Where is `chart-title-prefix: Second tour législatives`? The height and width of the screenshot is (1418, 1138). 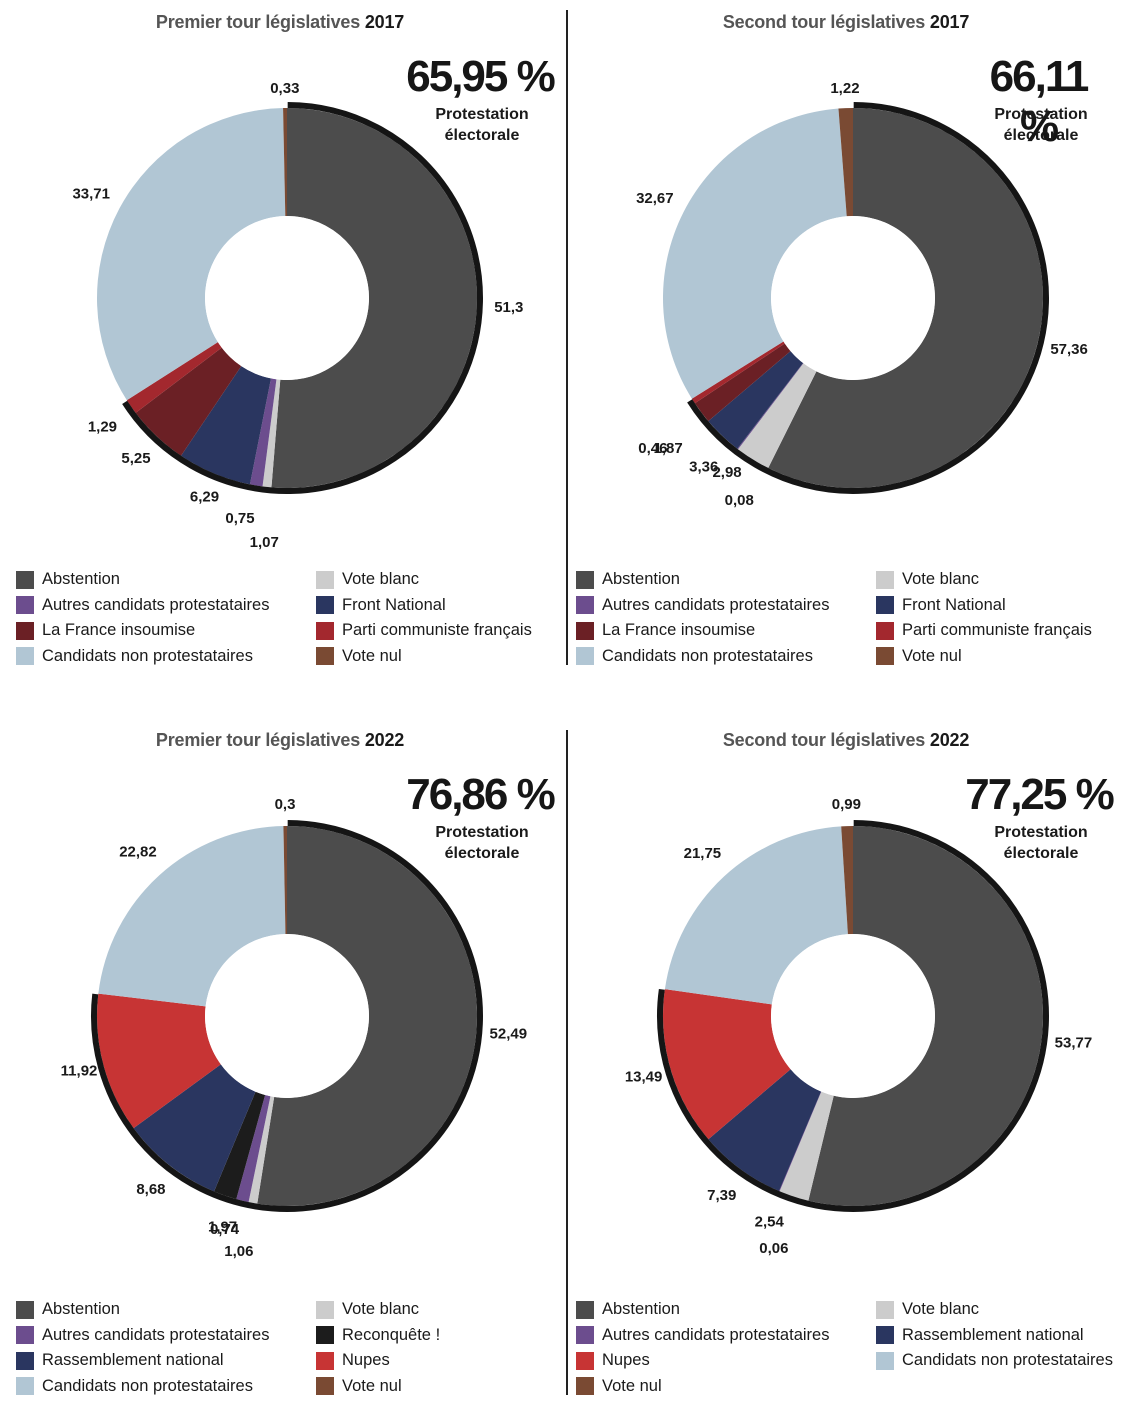 chart-title-prefix: Second tour législatives is located at coordinates (824, 22).